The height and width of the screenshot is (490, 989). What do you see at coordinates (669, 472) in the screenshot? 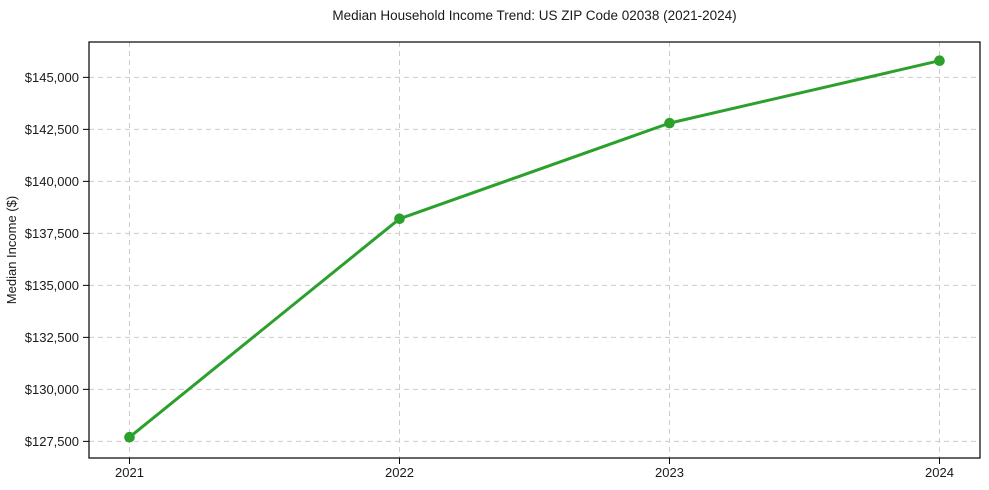
I see `x-tick-label: 2023` at bounding box center [669, 472].